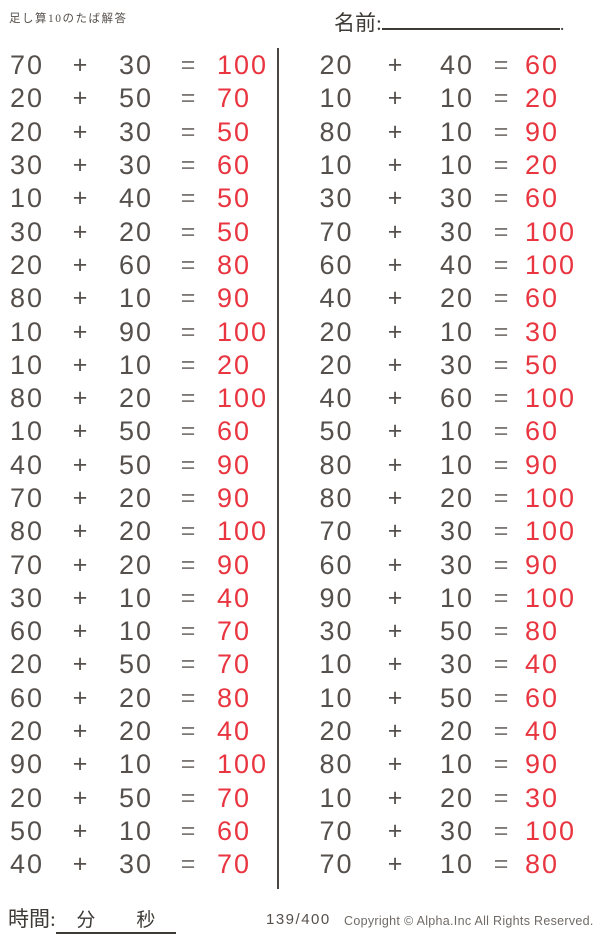 The height and width of the screenshot is (938, 600). I want to click on problem-row: 10 +10 = 20, so click(139, 365).